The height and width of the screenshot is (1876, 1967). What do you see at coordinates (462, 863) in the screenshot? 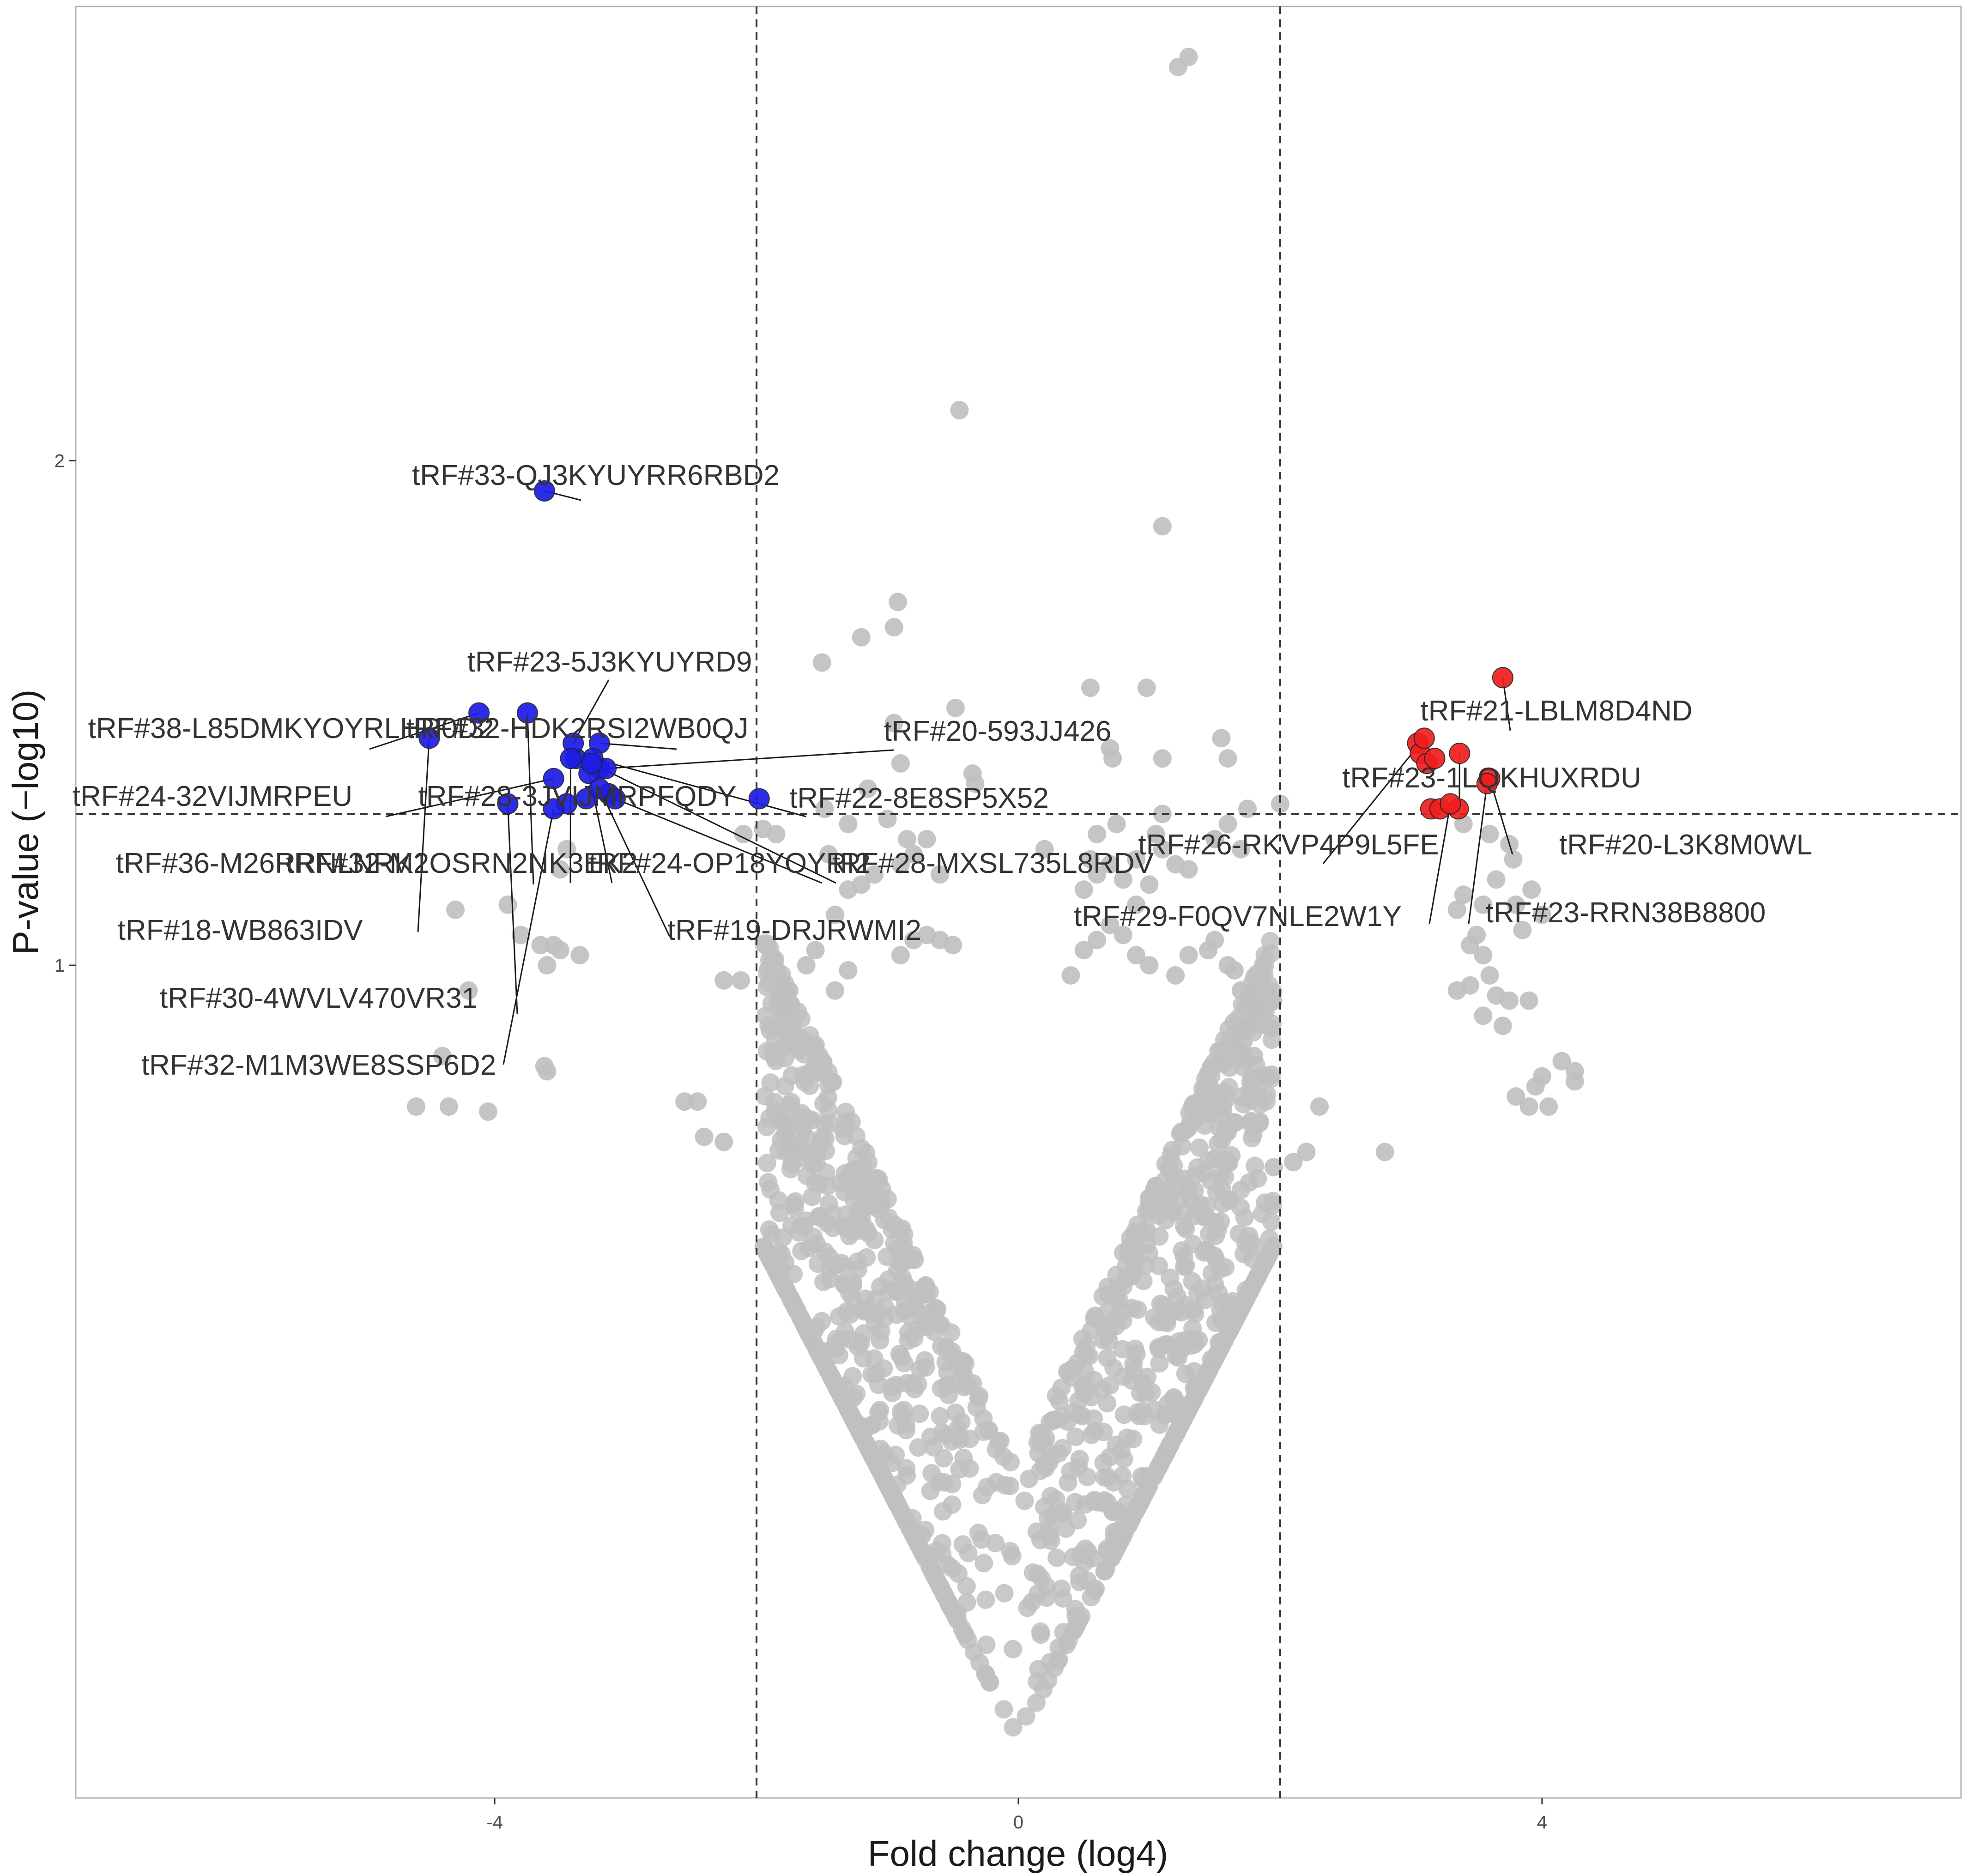
I see `point-label: tRF#32-M2OSRN2NK3EK2` at bounding box center [462, 863].